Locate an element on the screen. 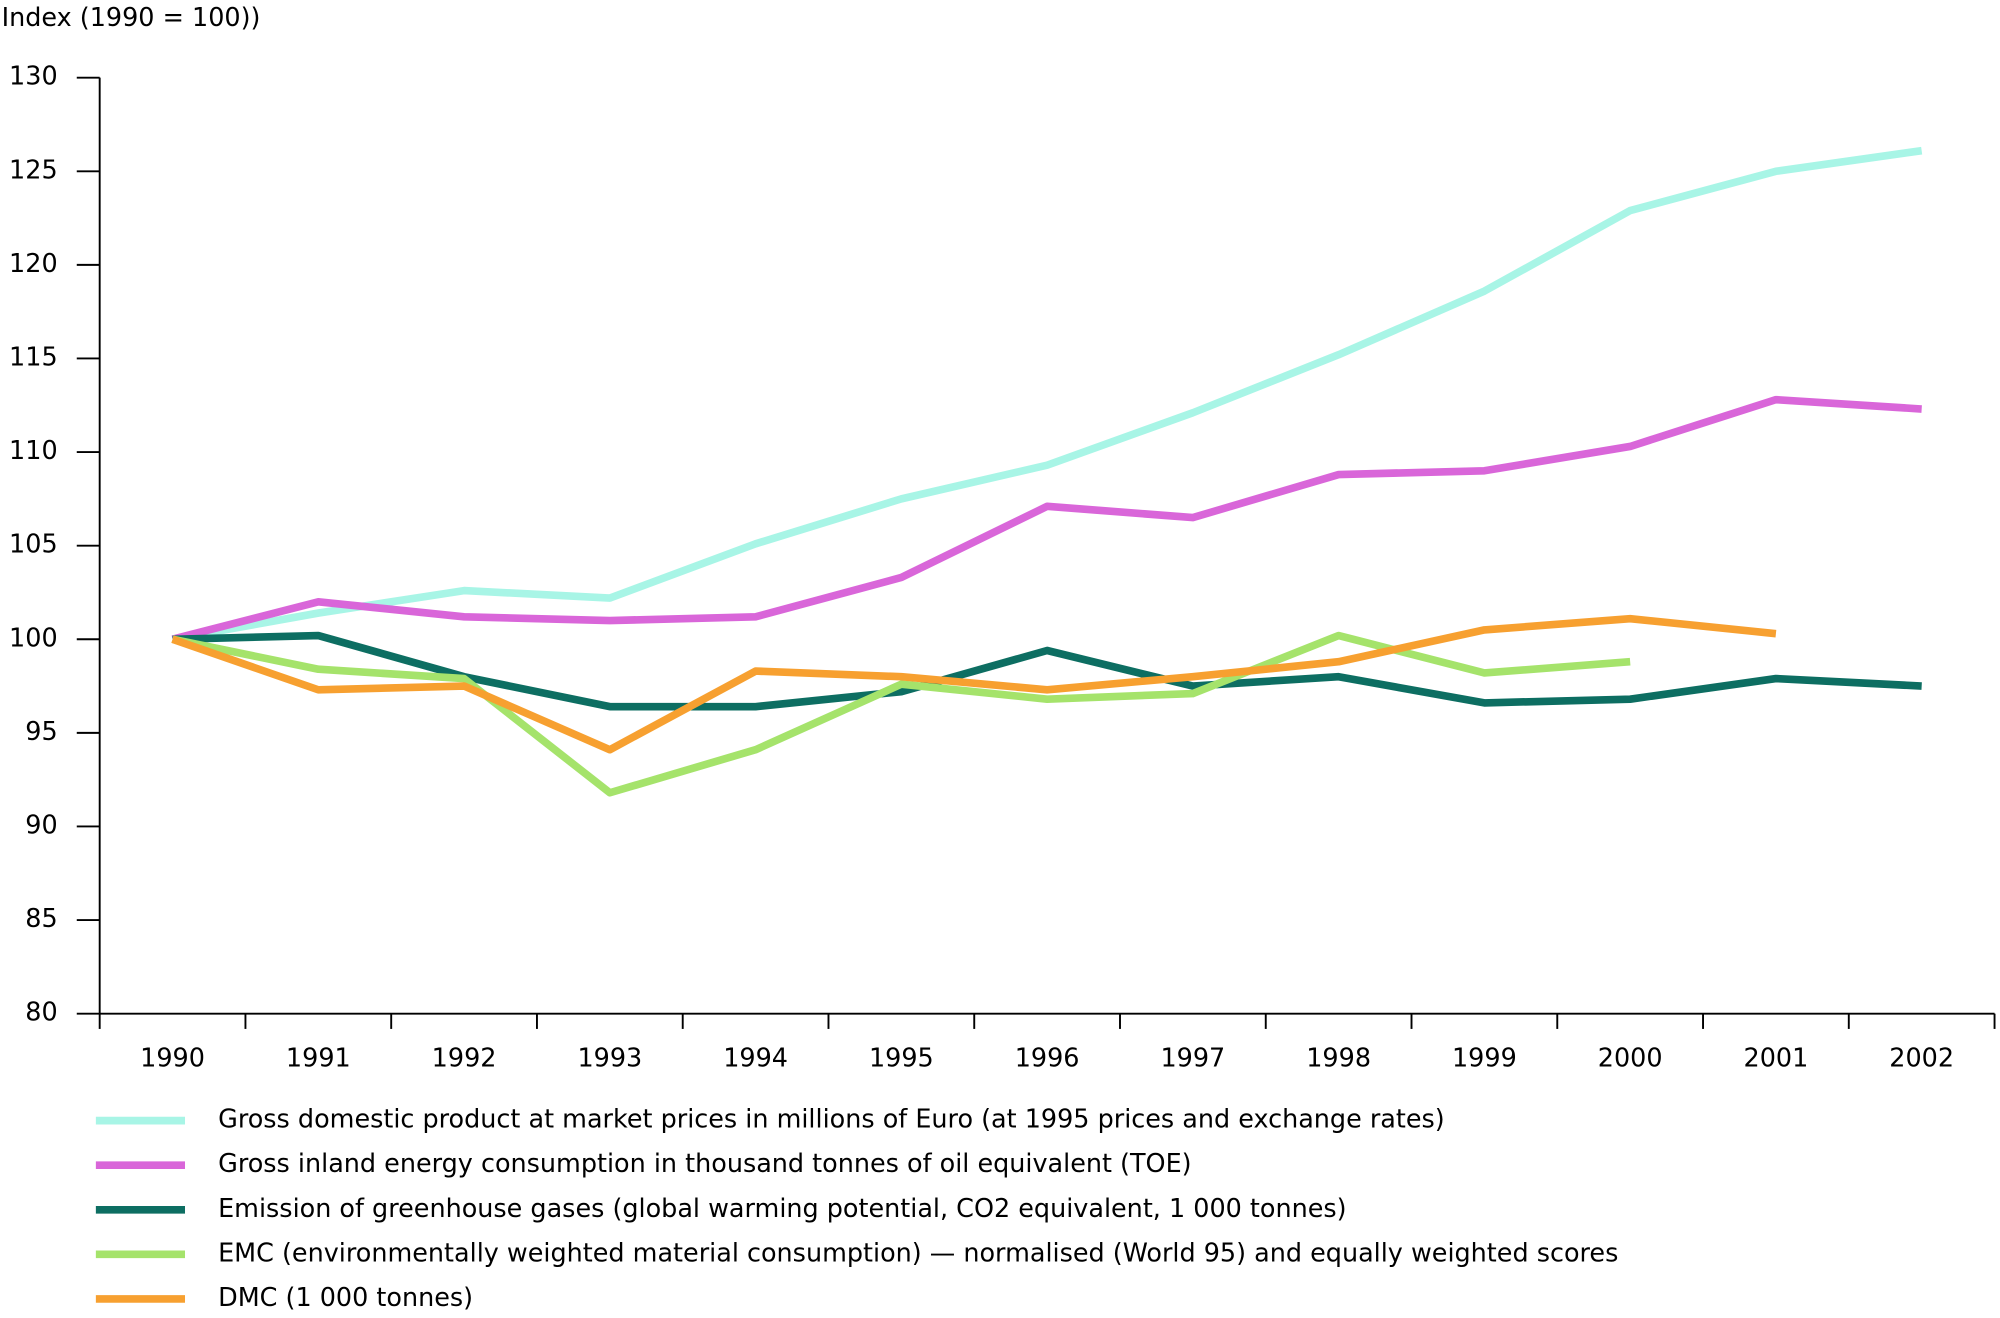  y-tick-label: 115 is located at coordinates (33, 357).